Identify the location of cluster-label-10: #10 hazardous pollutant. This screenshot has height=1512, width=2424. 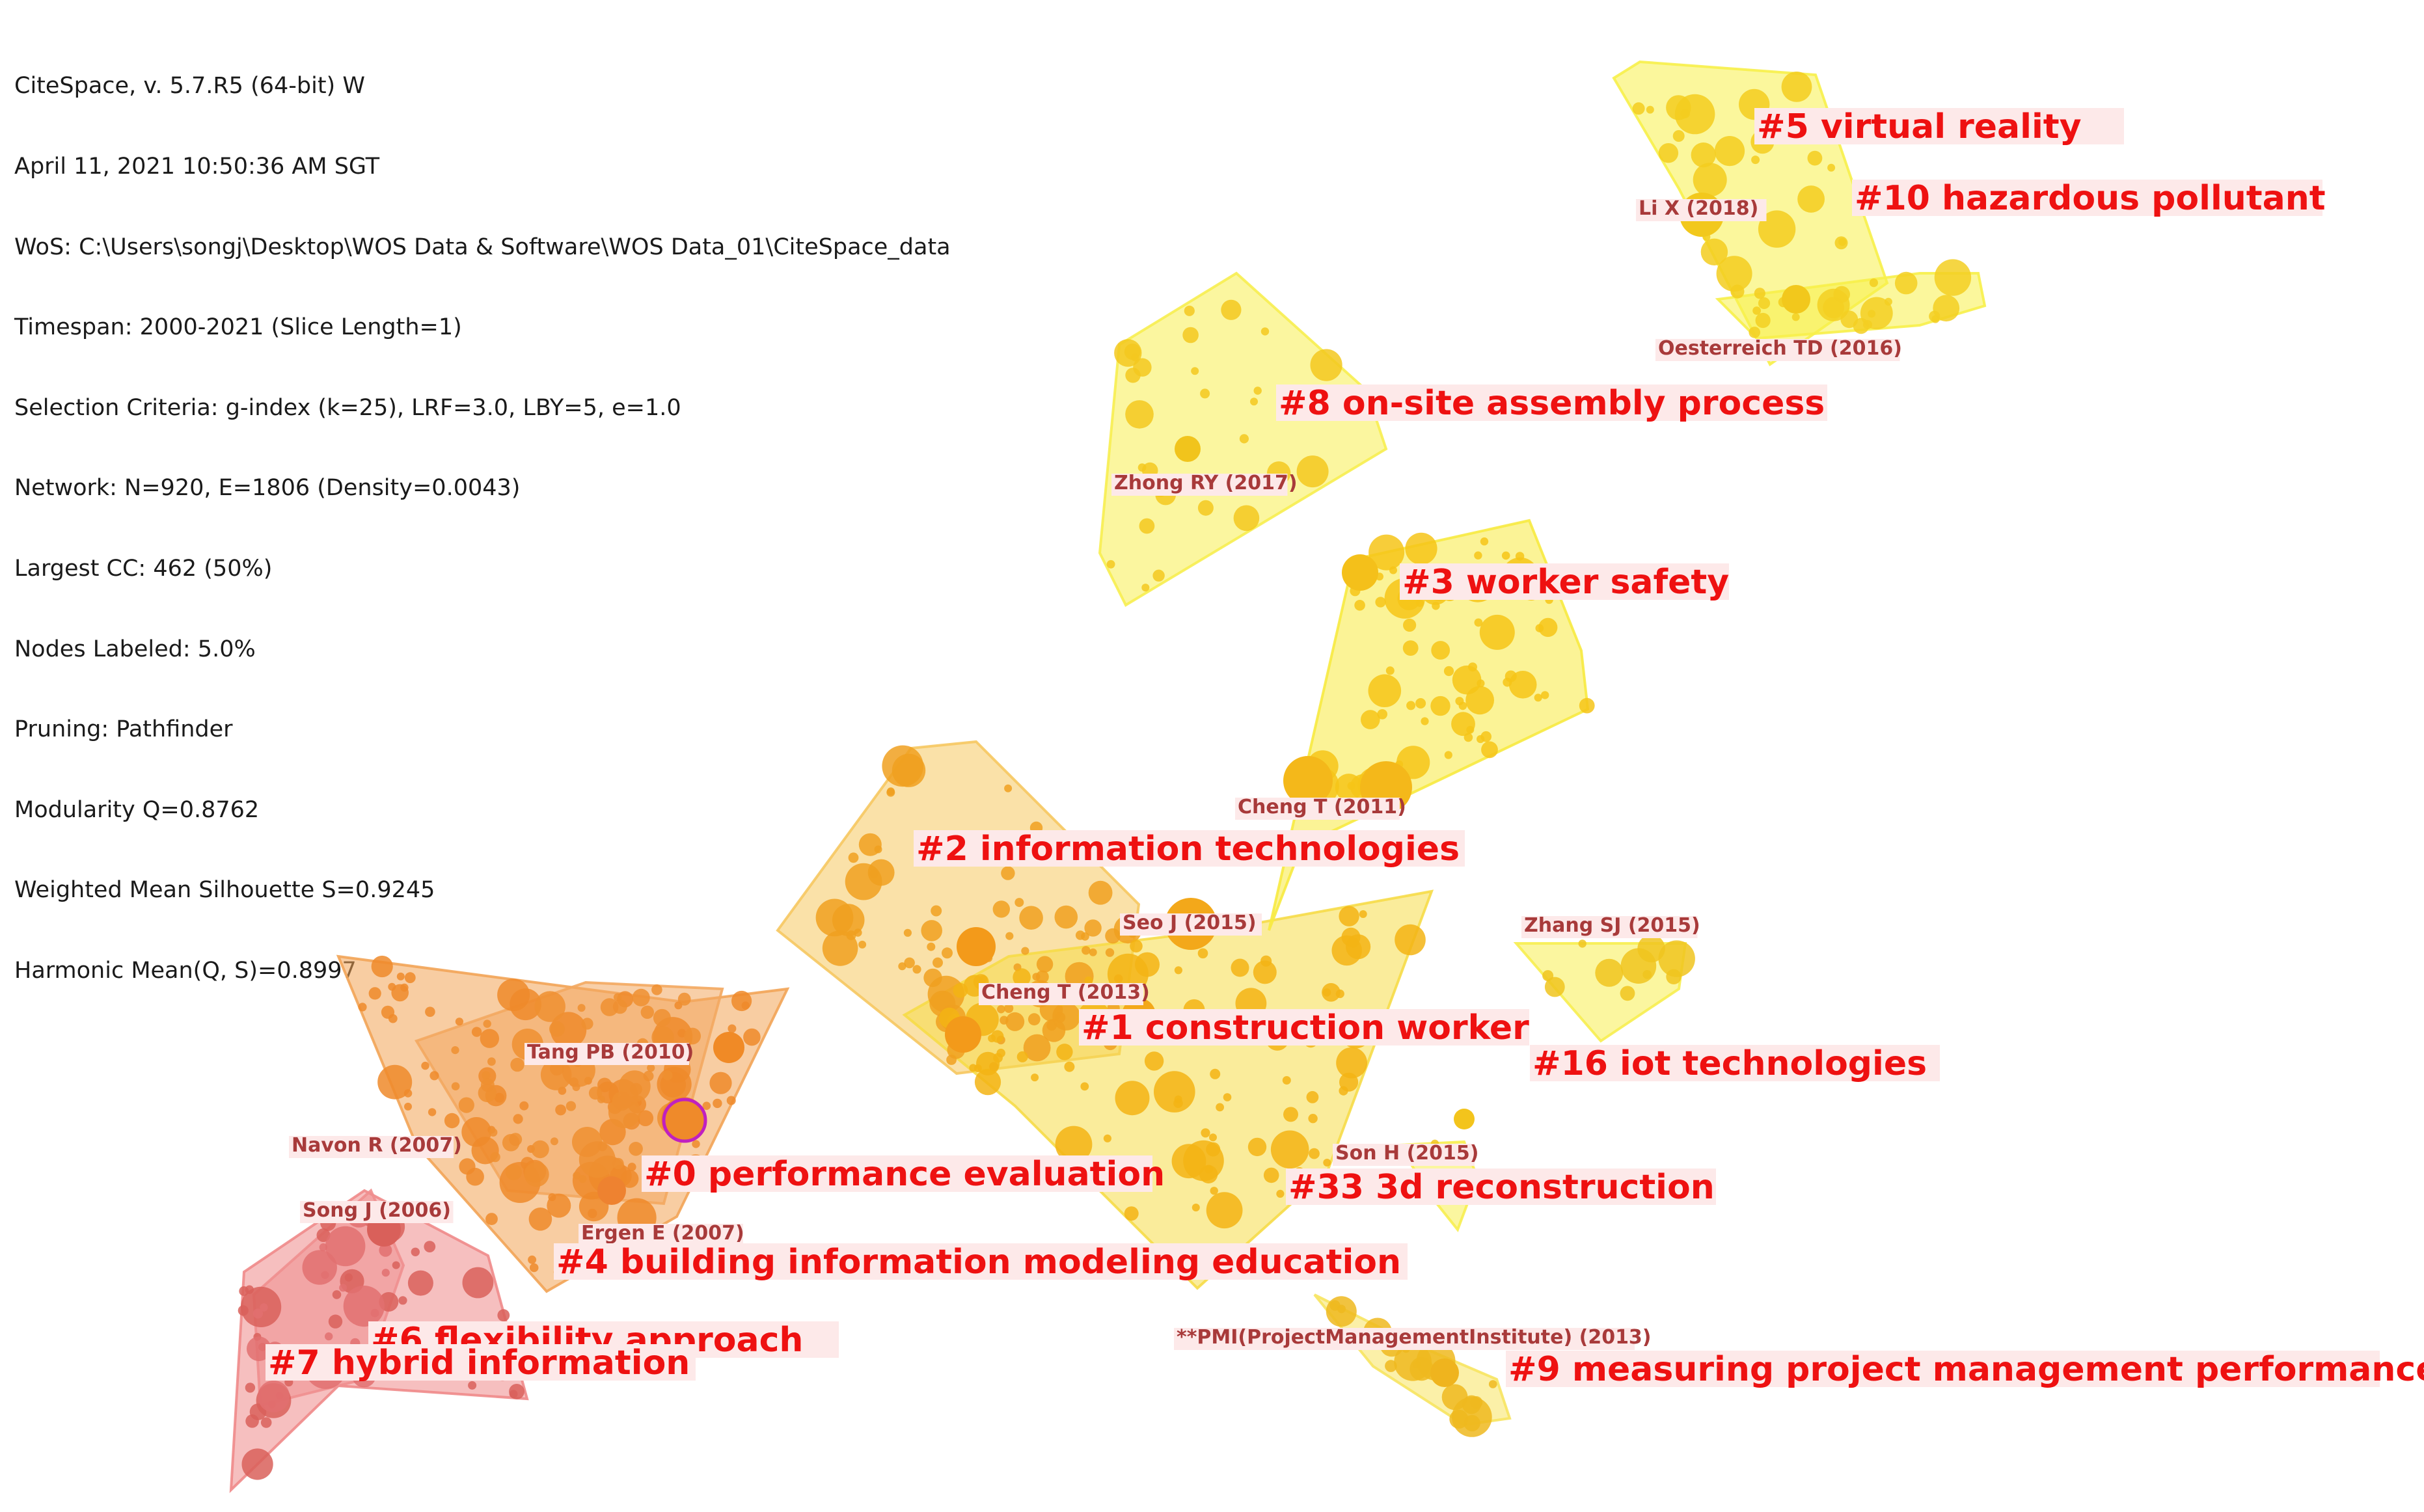
(2091, 198).